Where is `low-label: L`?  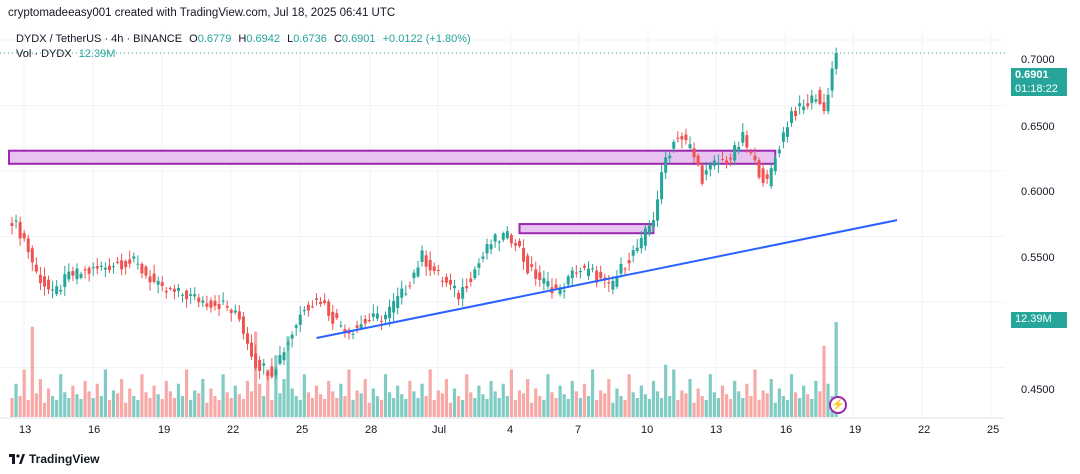
low-label: L is located at coordinates (290, 39).